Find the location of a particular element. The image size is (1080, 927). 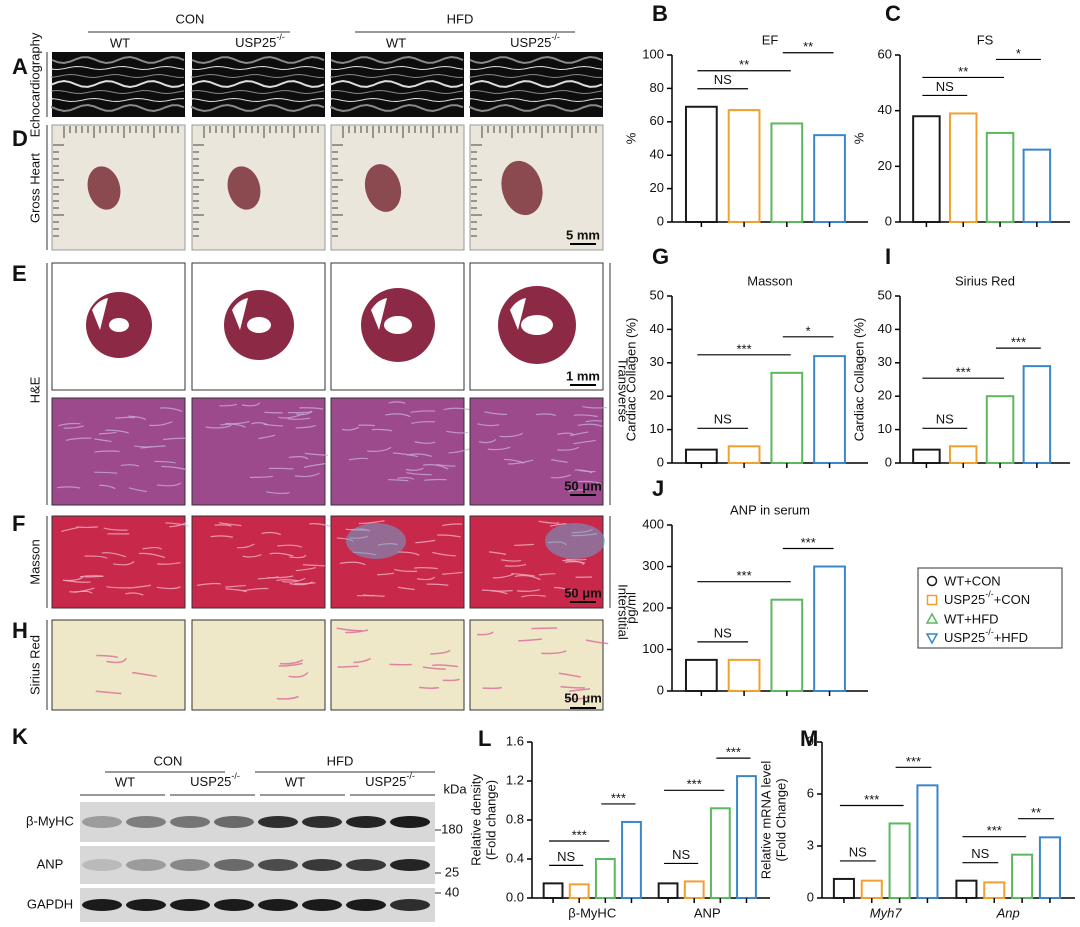

y-tick-label: 30 is located at coordinates (885, 361).